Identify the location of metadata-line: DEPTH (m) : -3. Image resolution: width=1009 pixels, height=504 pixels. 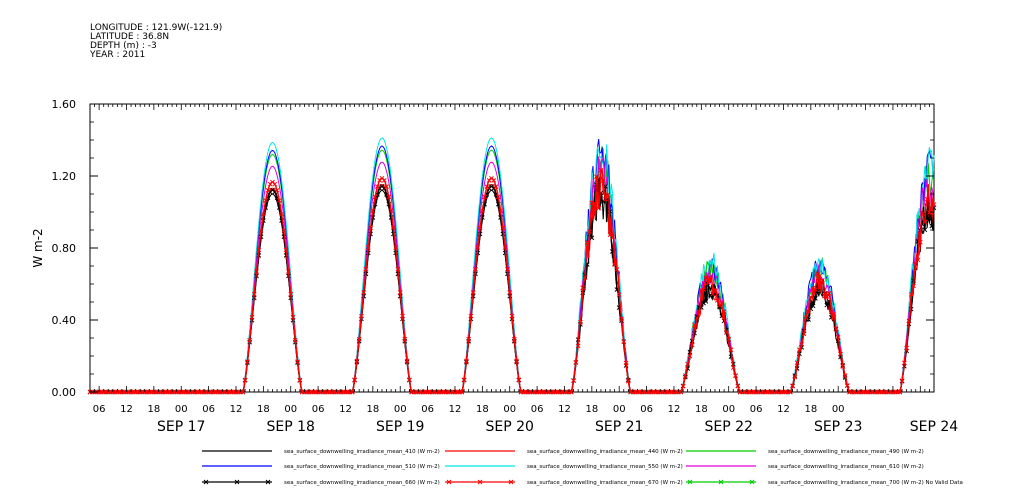
(123, 46).